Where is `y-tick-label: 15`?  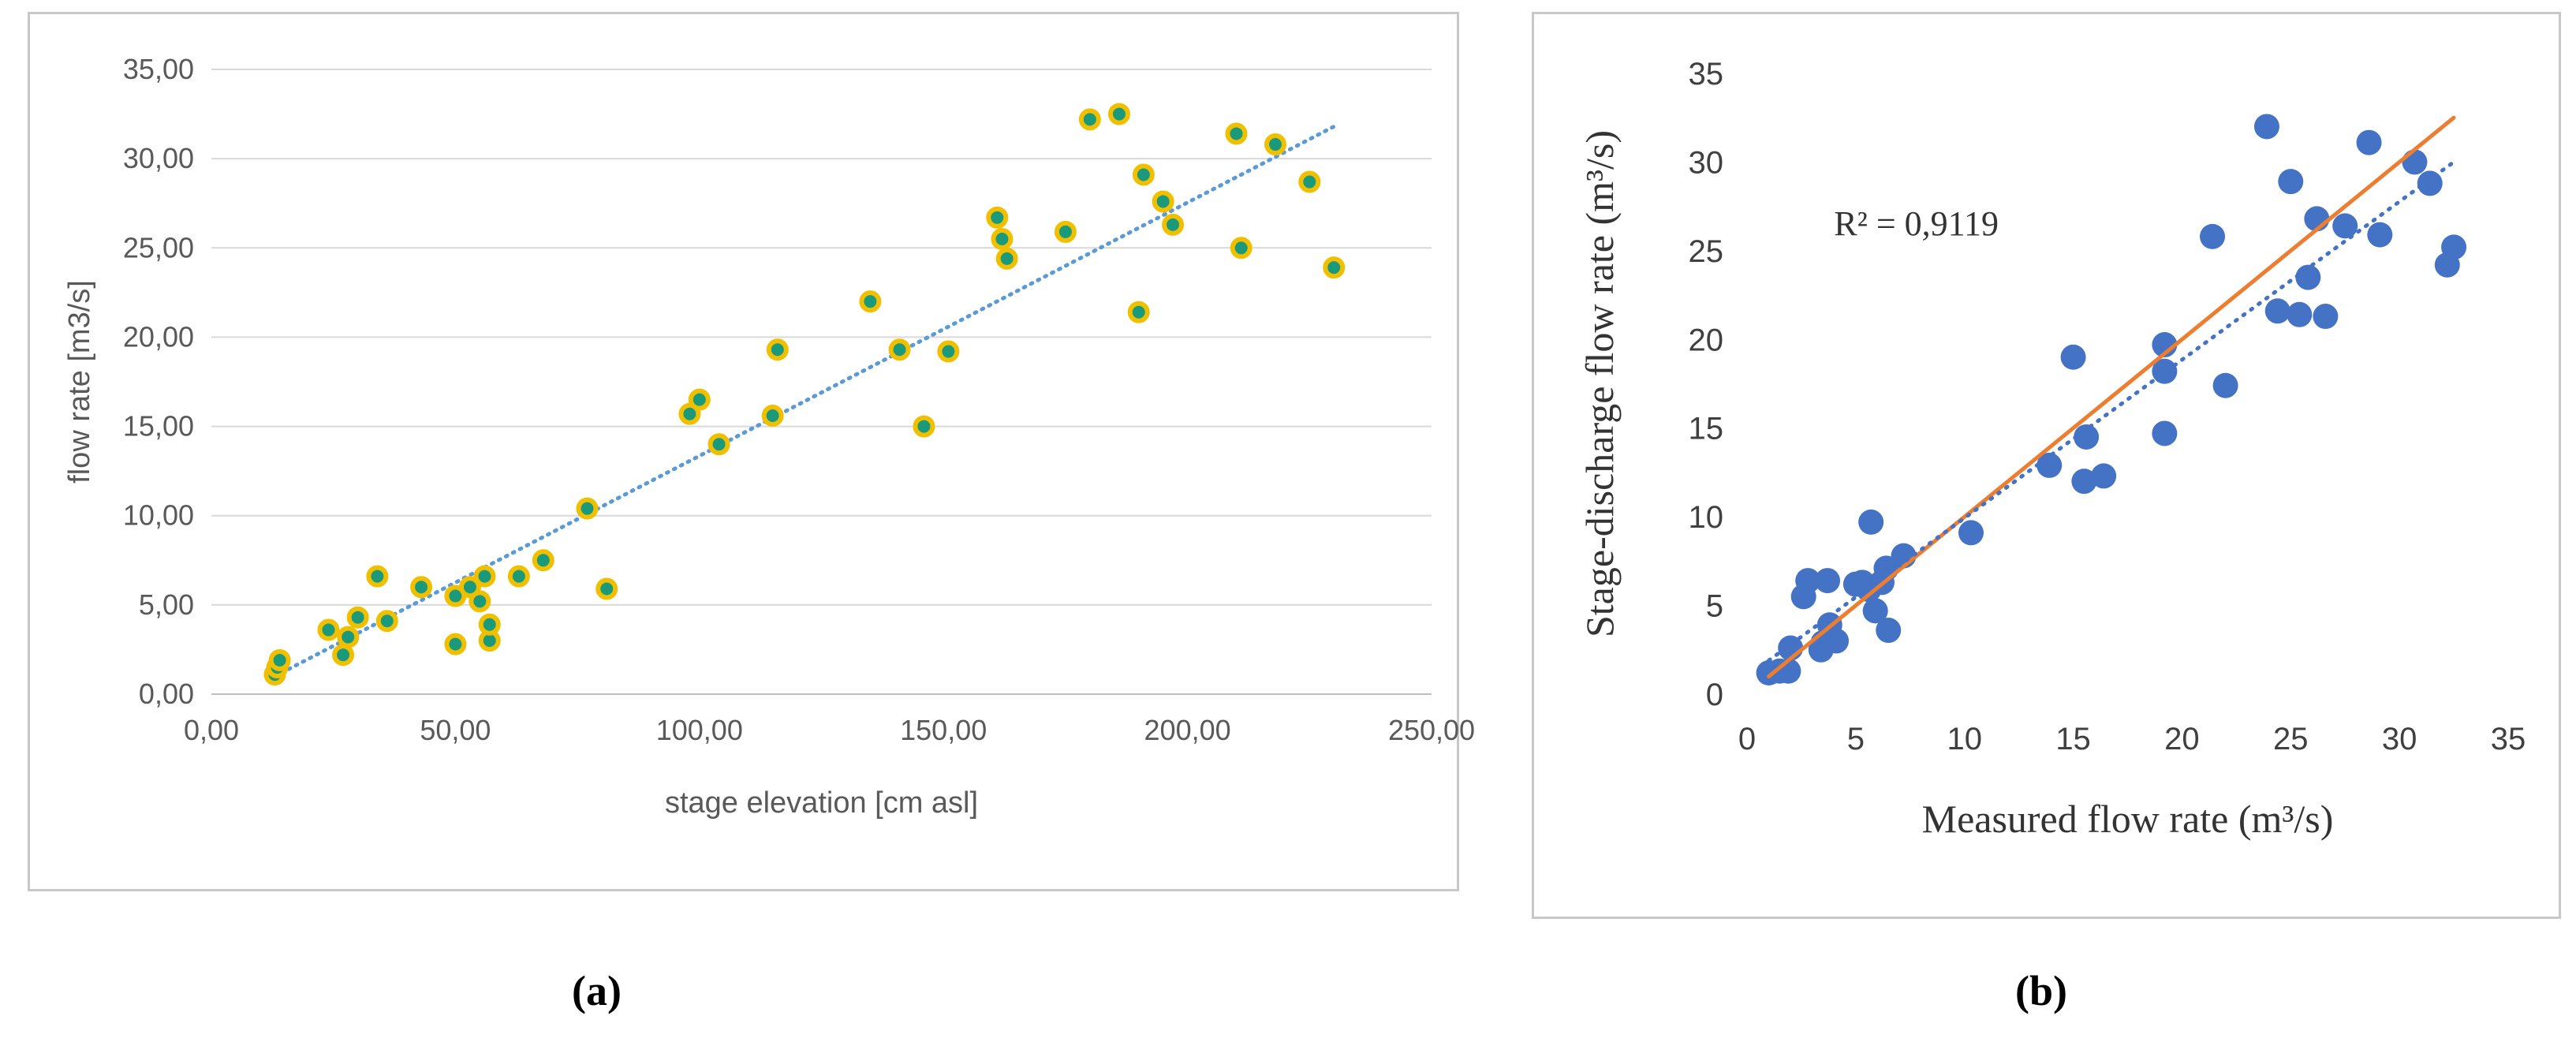 y-tick-label: 15 is located at coordinates (1706, 429).